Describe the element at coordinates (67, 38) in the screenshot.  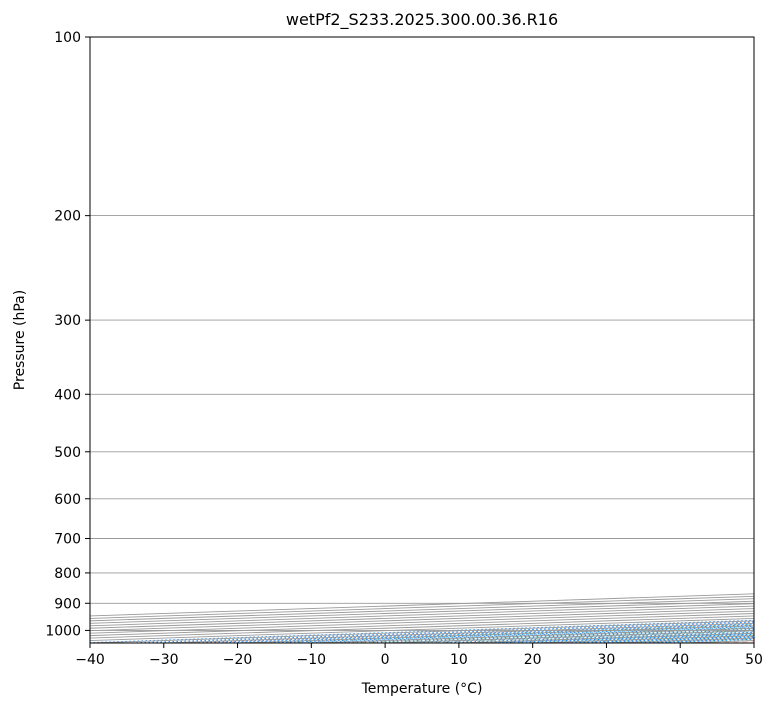
I see `y-tick-label: 100` at that location.